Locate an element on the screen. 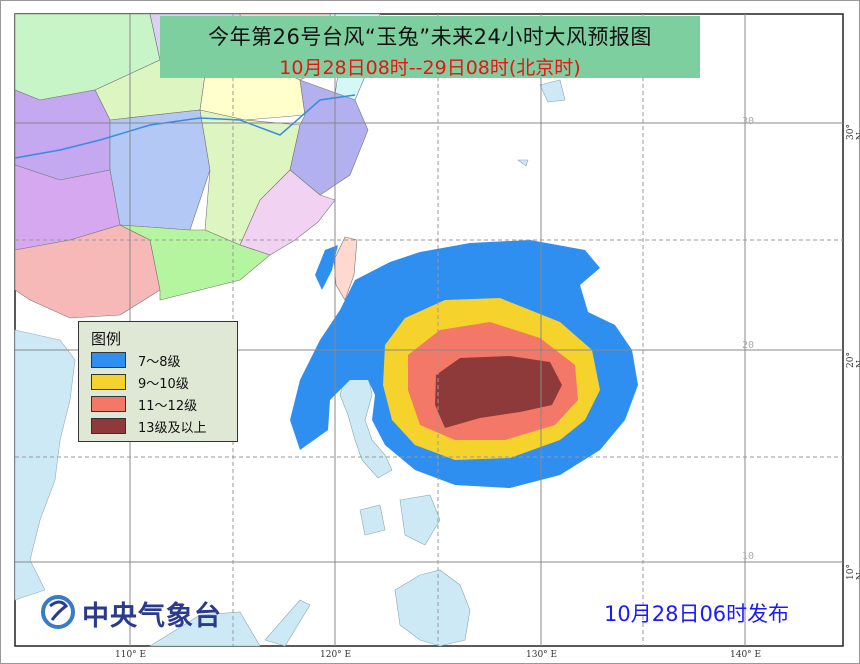 Image resolution: width=860 pixels, height=664 pixels. cma-logo-icon is located at coordinates (58, 612).